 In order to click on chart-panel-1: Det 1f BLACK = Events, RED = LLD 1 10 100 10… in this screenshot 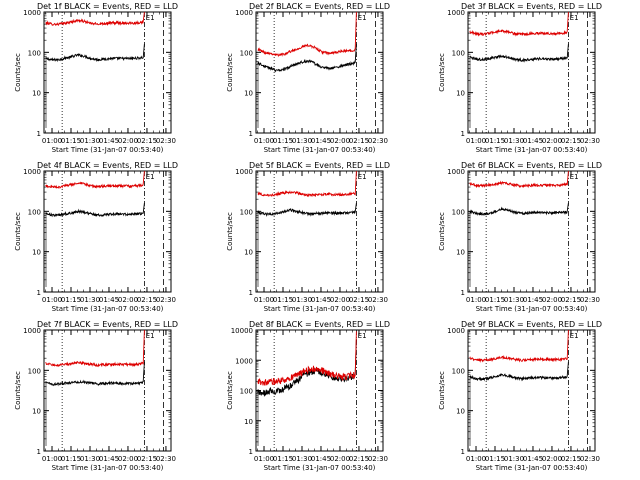, I will do `click(96, 78)`.